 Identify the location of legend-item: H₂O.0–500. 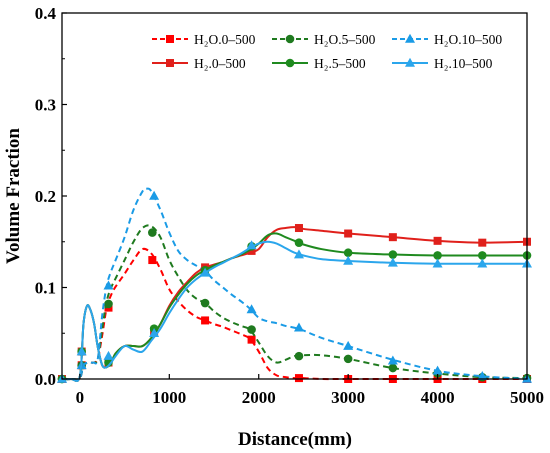
(204, 39).